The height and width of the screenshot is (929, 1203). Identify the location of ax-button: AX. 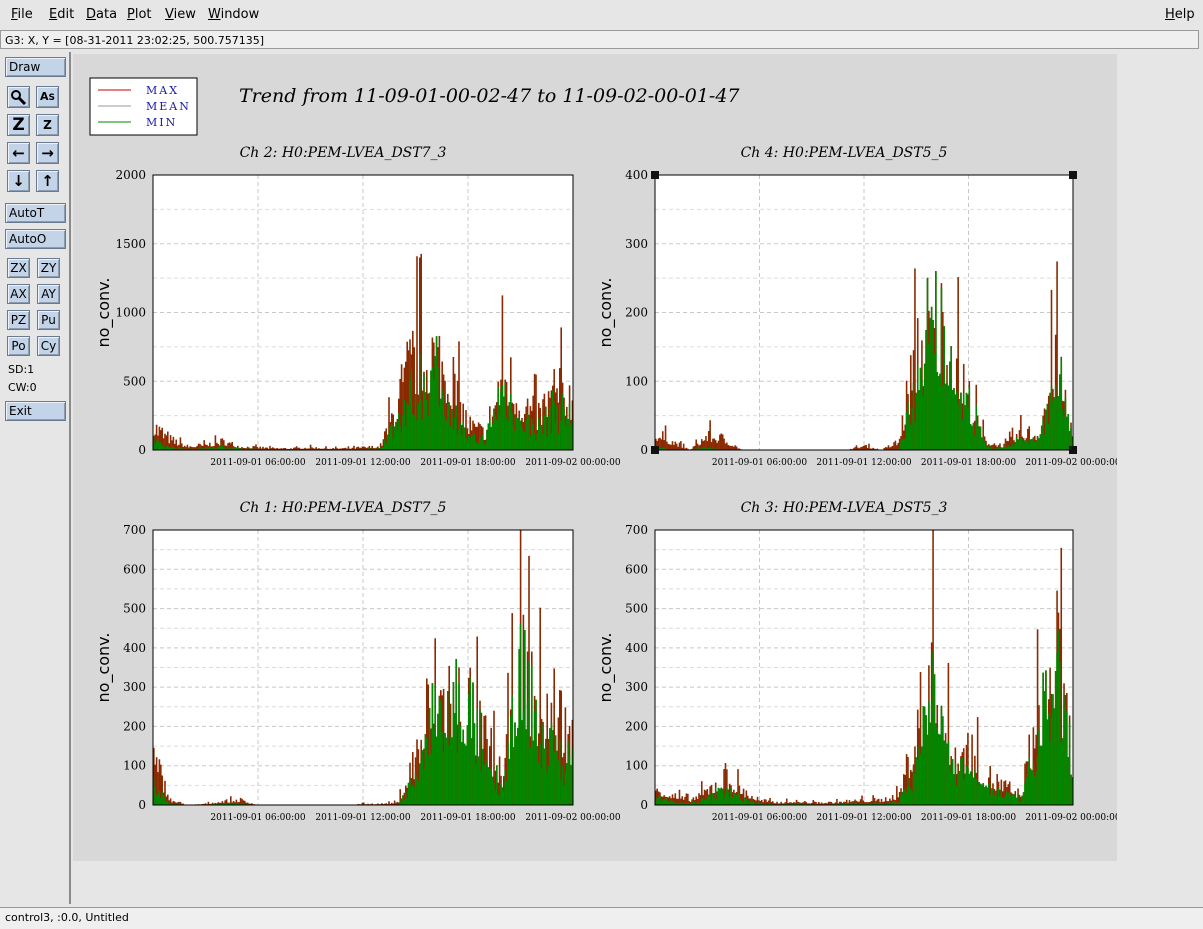
(18, 294).